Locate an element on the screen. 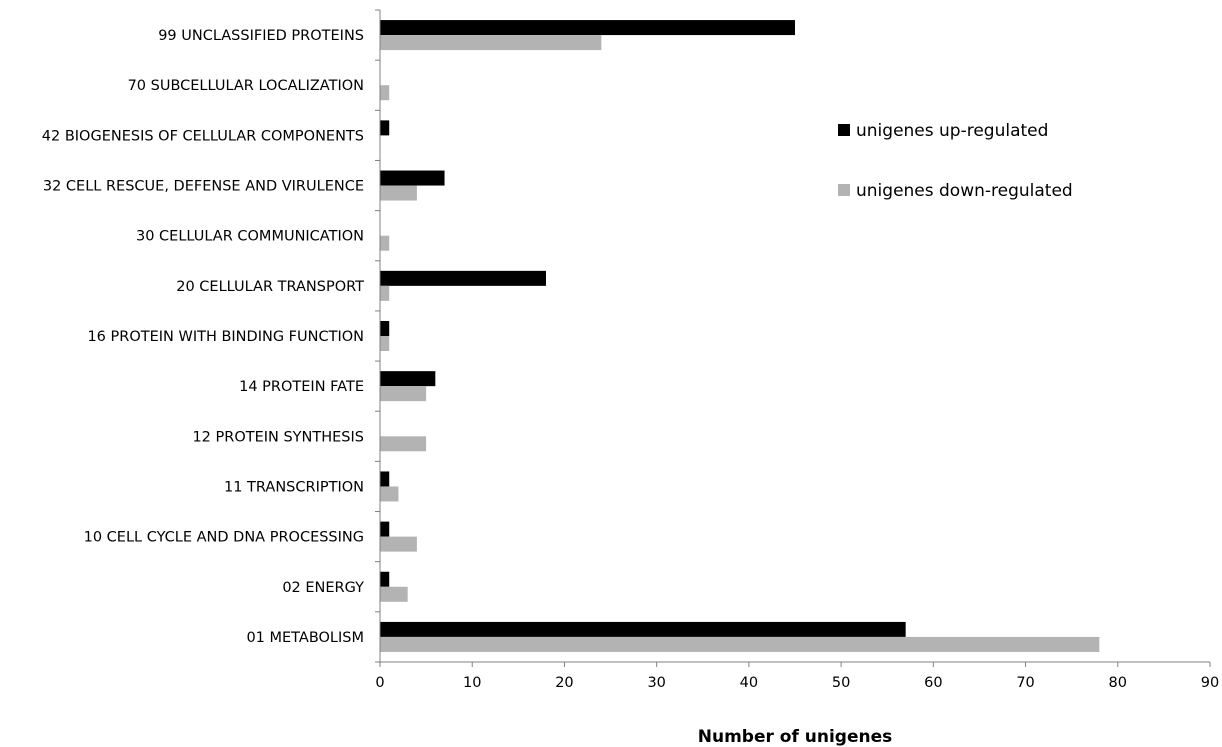  x-tick-label-4: 40 is located at coordinates (749, 683).